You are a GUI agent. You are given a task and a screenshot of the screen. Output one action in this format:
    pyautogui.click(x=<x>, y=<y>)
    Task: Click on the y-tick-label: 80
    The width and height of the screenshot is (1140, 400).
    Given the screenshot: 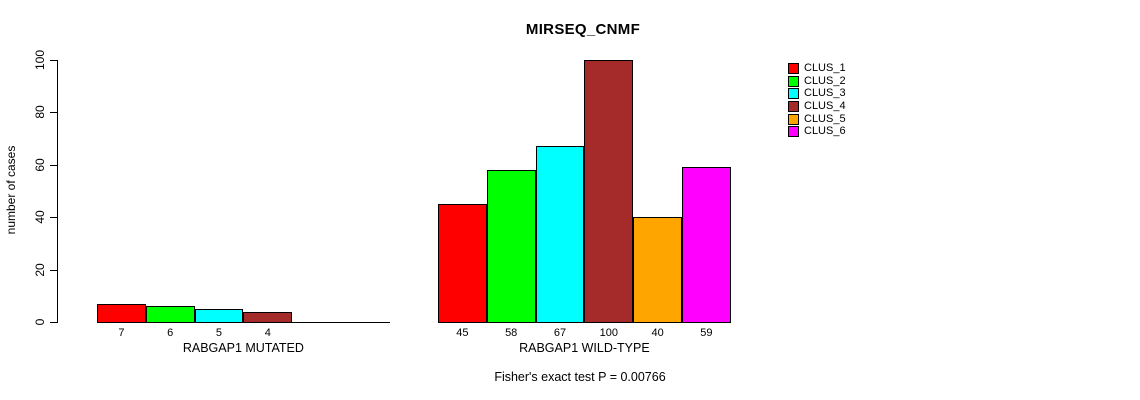 What is the action you would take?
    pyautogui.click(x=40, y=112)
    